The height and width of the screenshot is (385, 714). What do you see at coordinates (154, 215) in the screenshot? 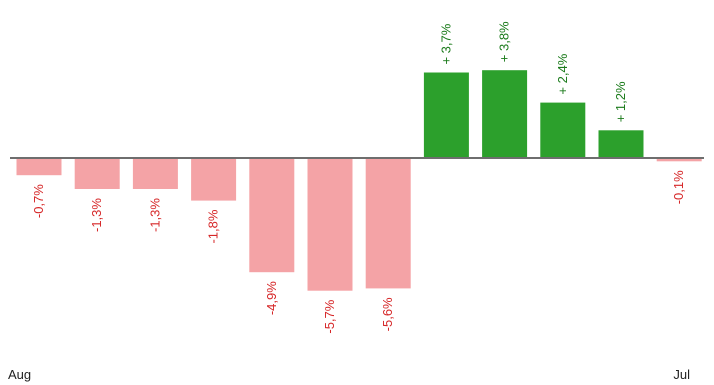
I see `data-label-3: -1,3%` at bounding box center [154, 215].